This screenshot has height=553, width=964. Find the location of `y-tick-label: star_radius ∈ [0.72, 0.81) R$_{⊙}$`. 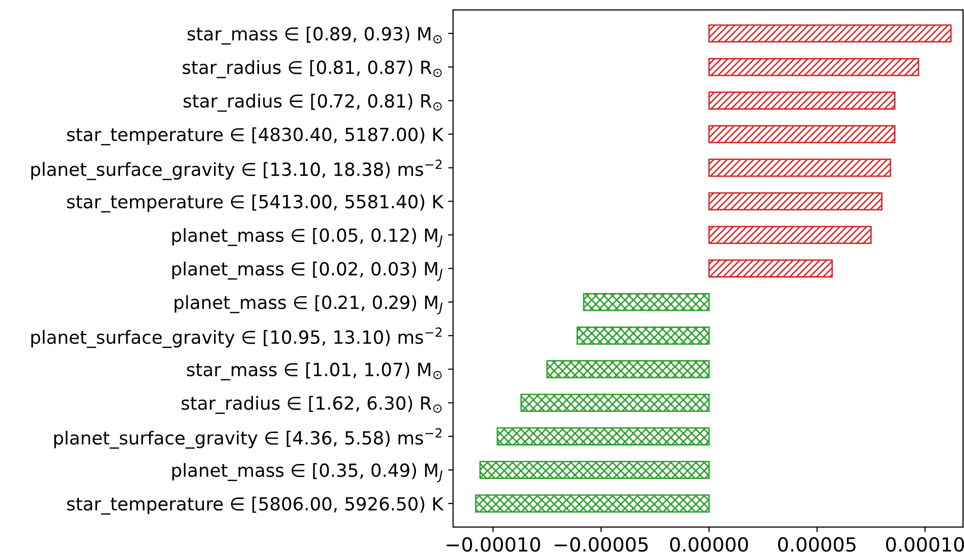

y-tick-label: star_radius ∈ [0.72, 0.81) R$_{⊙}$ is located at coordinates (313, 103).